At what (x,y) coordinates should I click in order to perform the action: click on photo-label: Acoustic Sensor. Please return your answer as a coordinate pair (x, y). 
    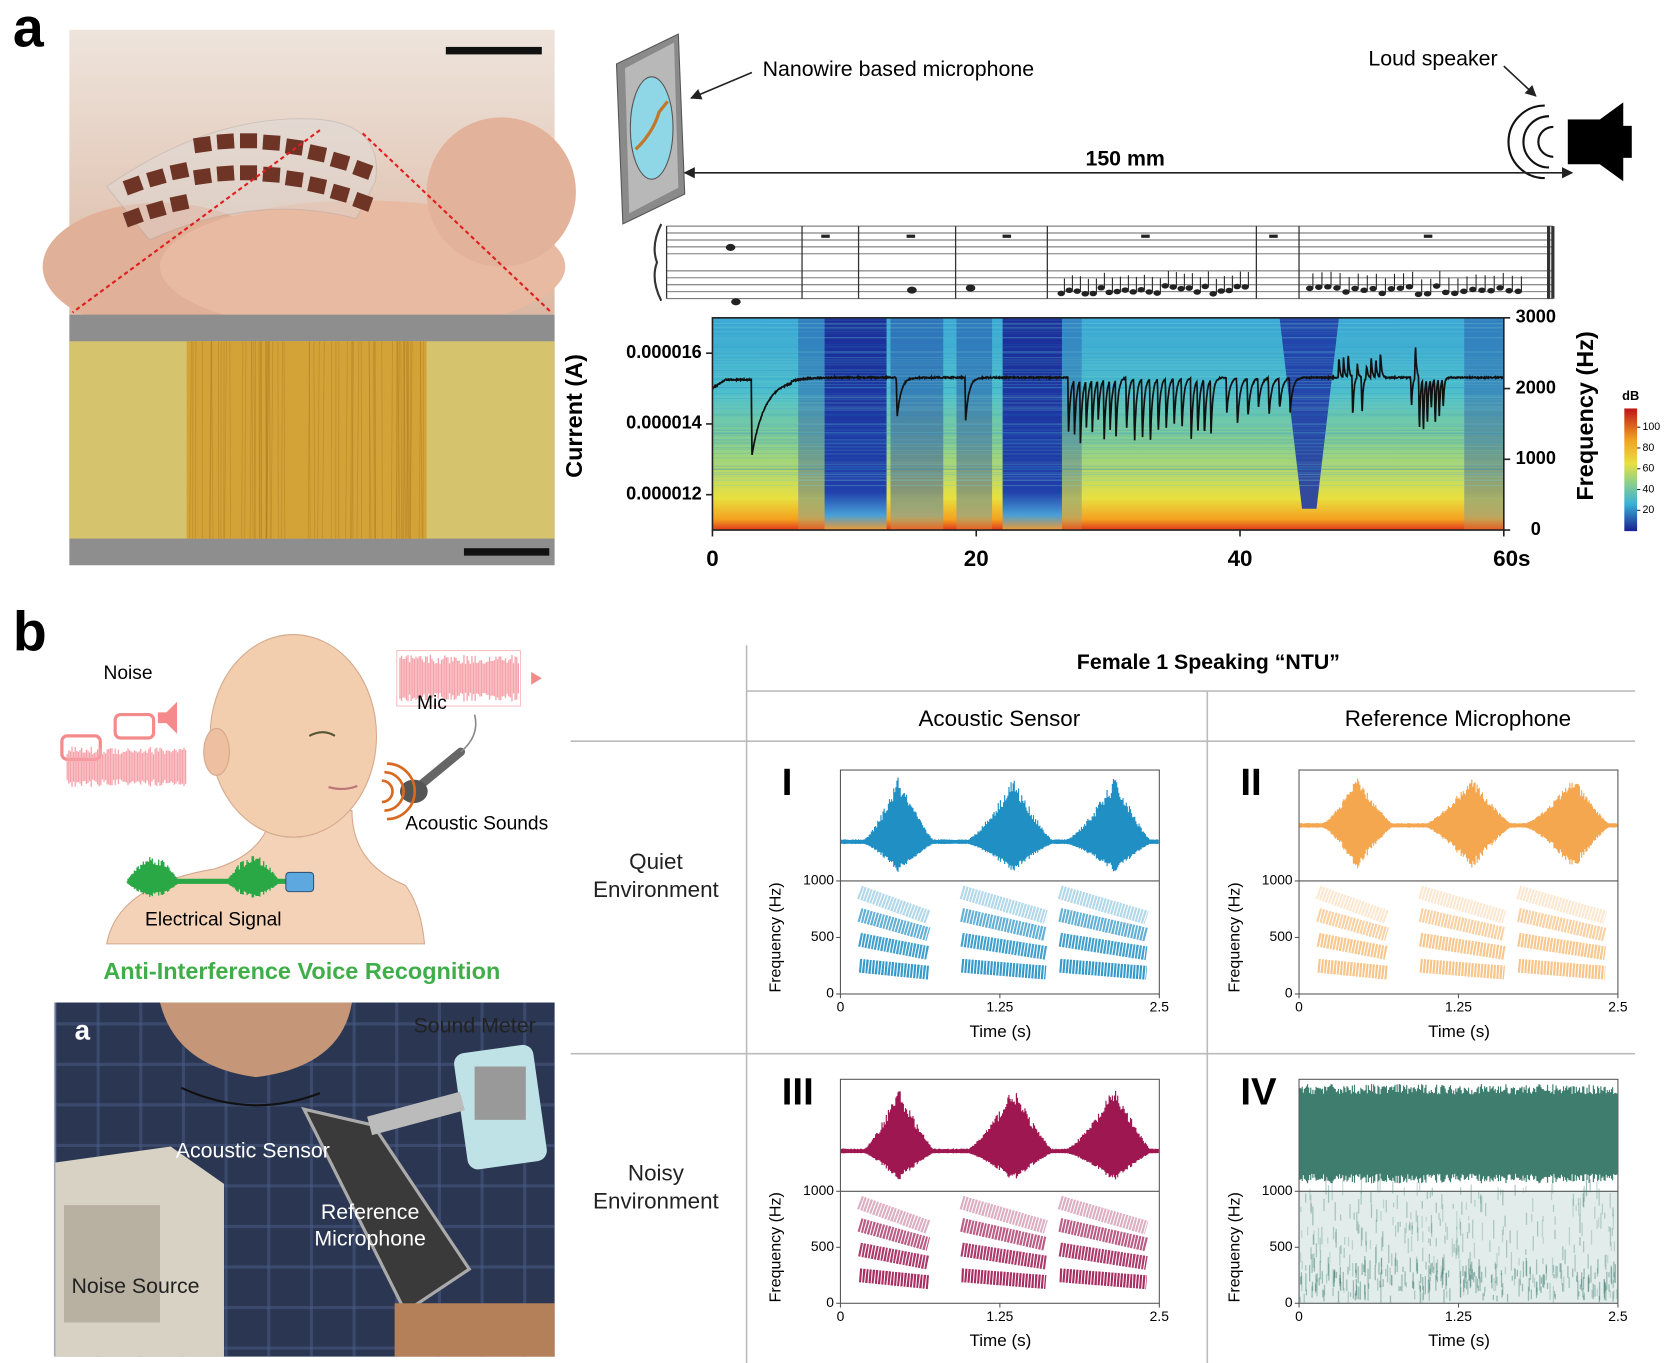
    Looking at the image, I should click on (253, 1150).